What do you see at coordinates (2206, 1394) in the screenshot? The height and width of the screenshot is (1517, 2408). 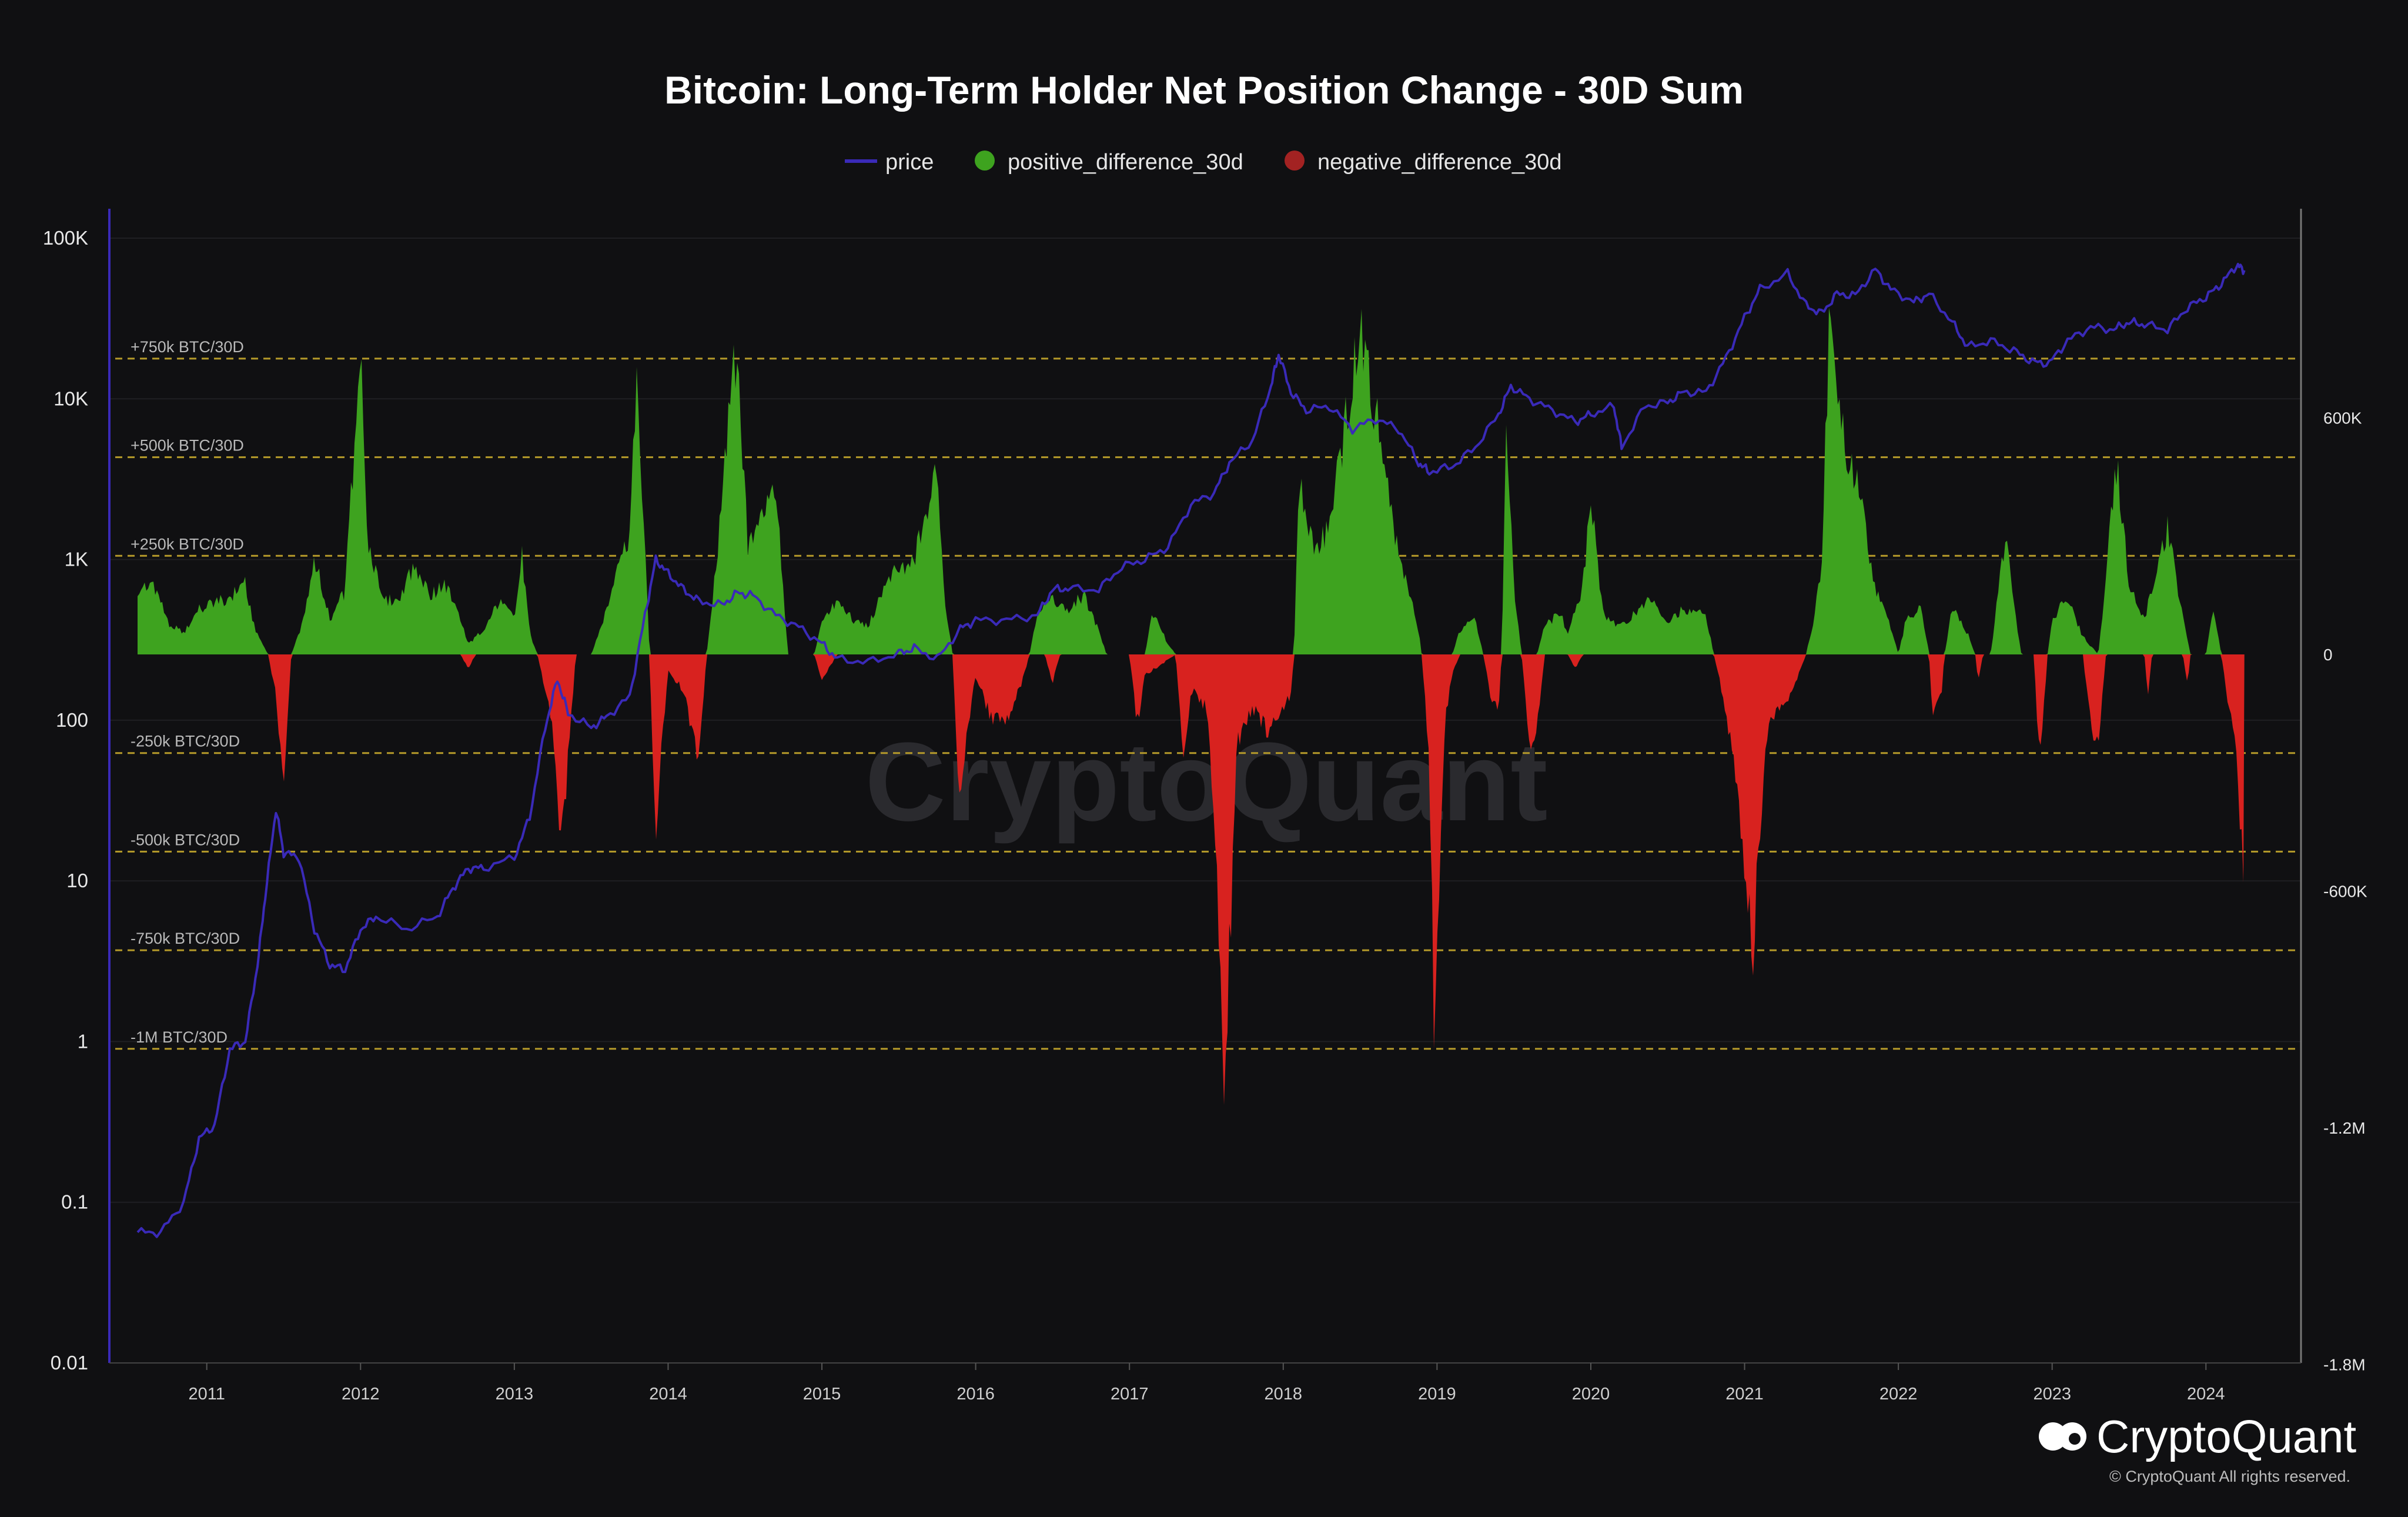 I see `x-tick-label: 2024` at bounding box center [2206, 1394].